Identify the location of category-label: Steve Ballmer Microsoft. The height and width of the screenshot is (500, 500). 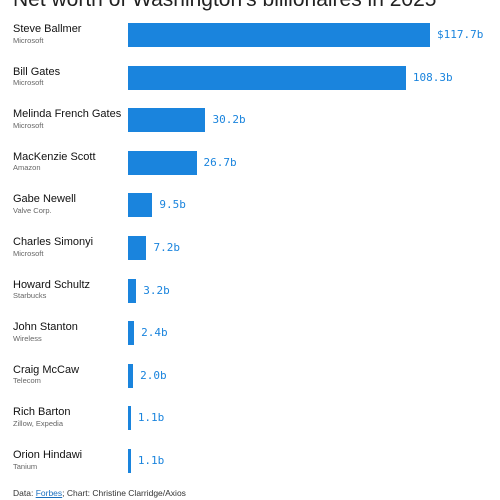
(69, 34).